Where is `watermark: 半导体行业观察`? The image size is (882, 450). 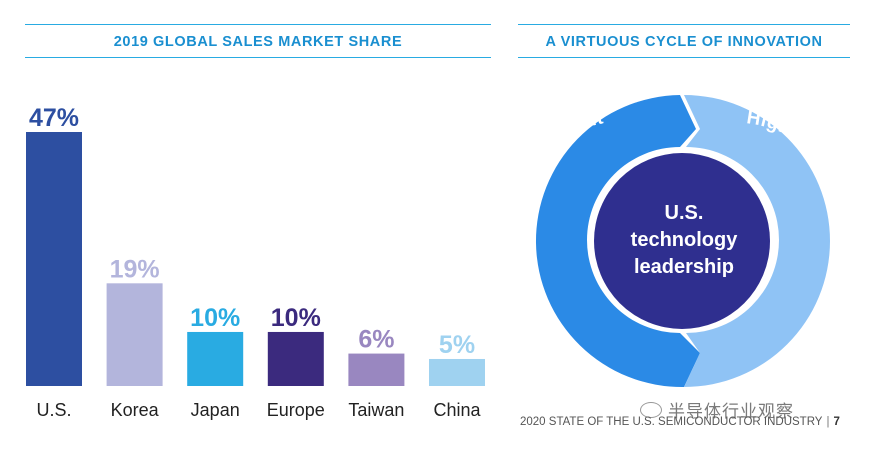 watermark: 半导体行业观察 is located at coordinates (717, 409).